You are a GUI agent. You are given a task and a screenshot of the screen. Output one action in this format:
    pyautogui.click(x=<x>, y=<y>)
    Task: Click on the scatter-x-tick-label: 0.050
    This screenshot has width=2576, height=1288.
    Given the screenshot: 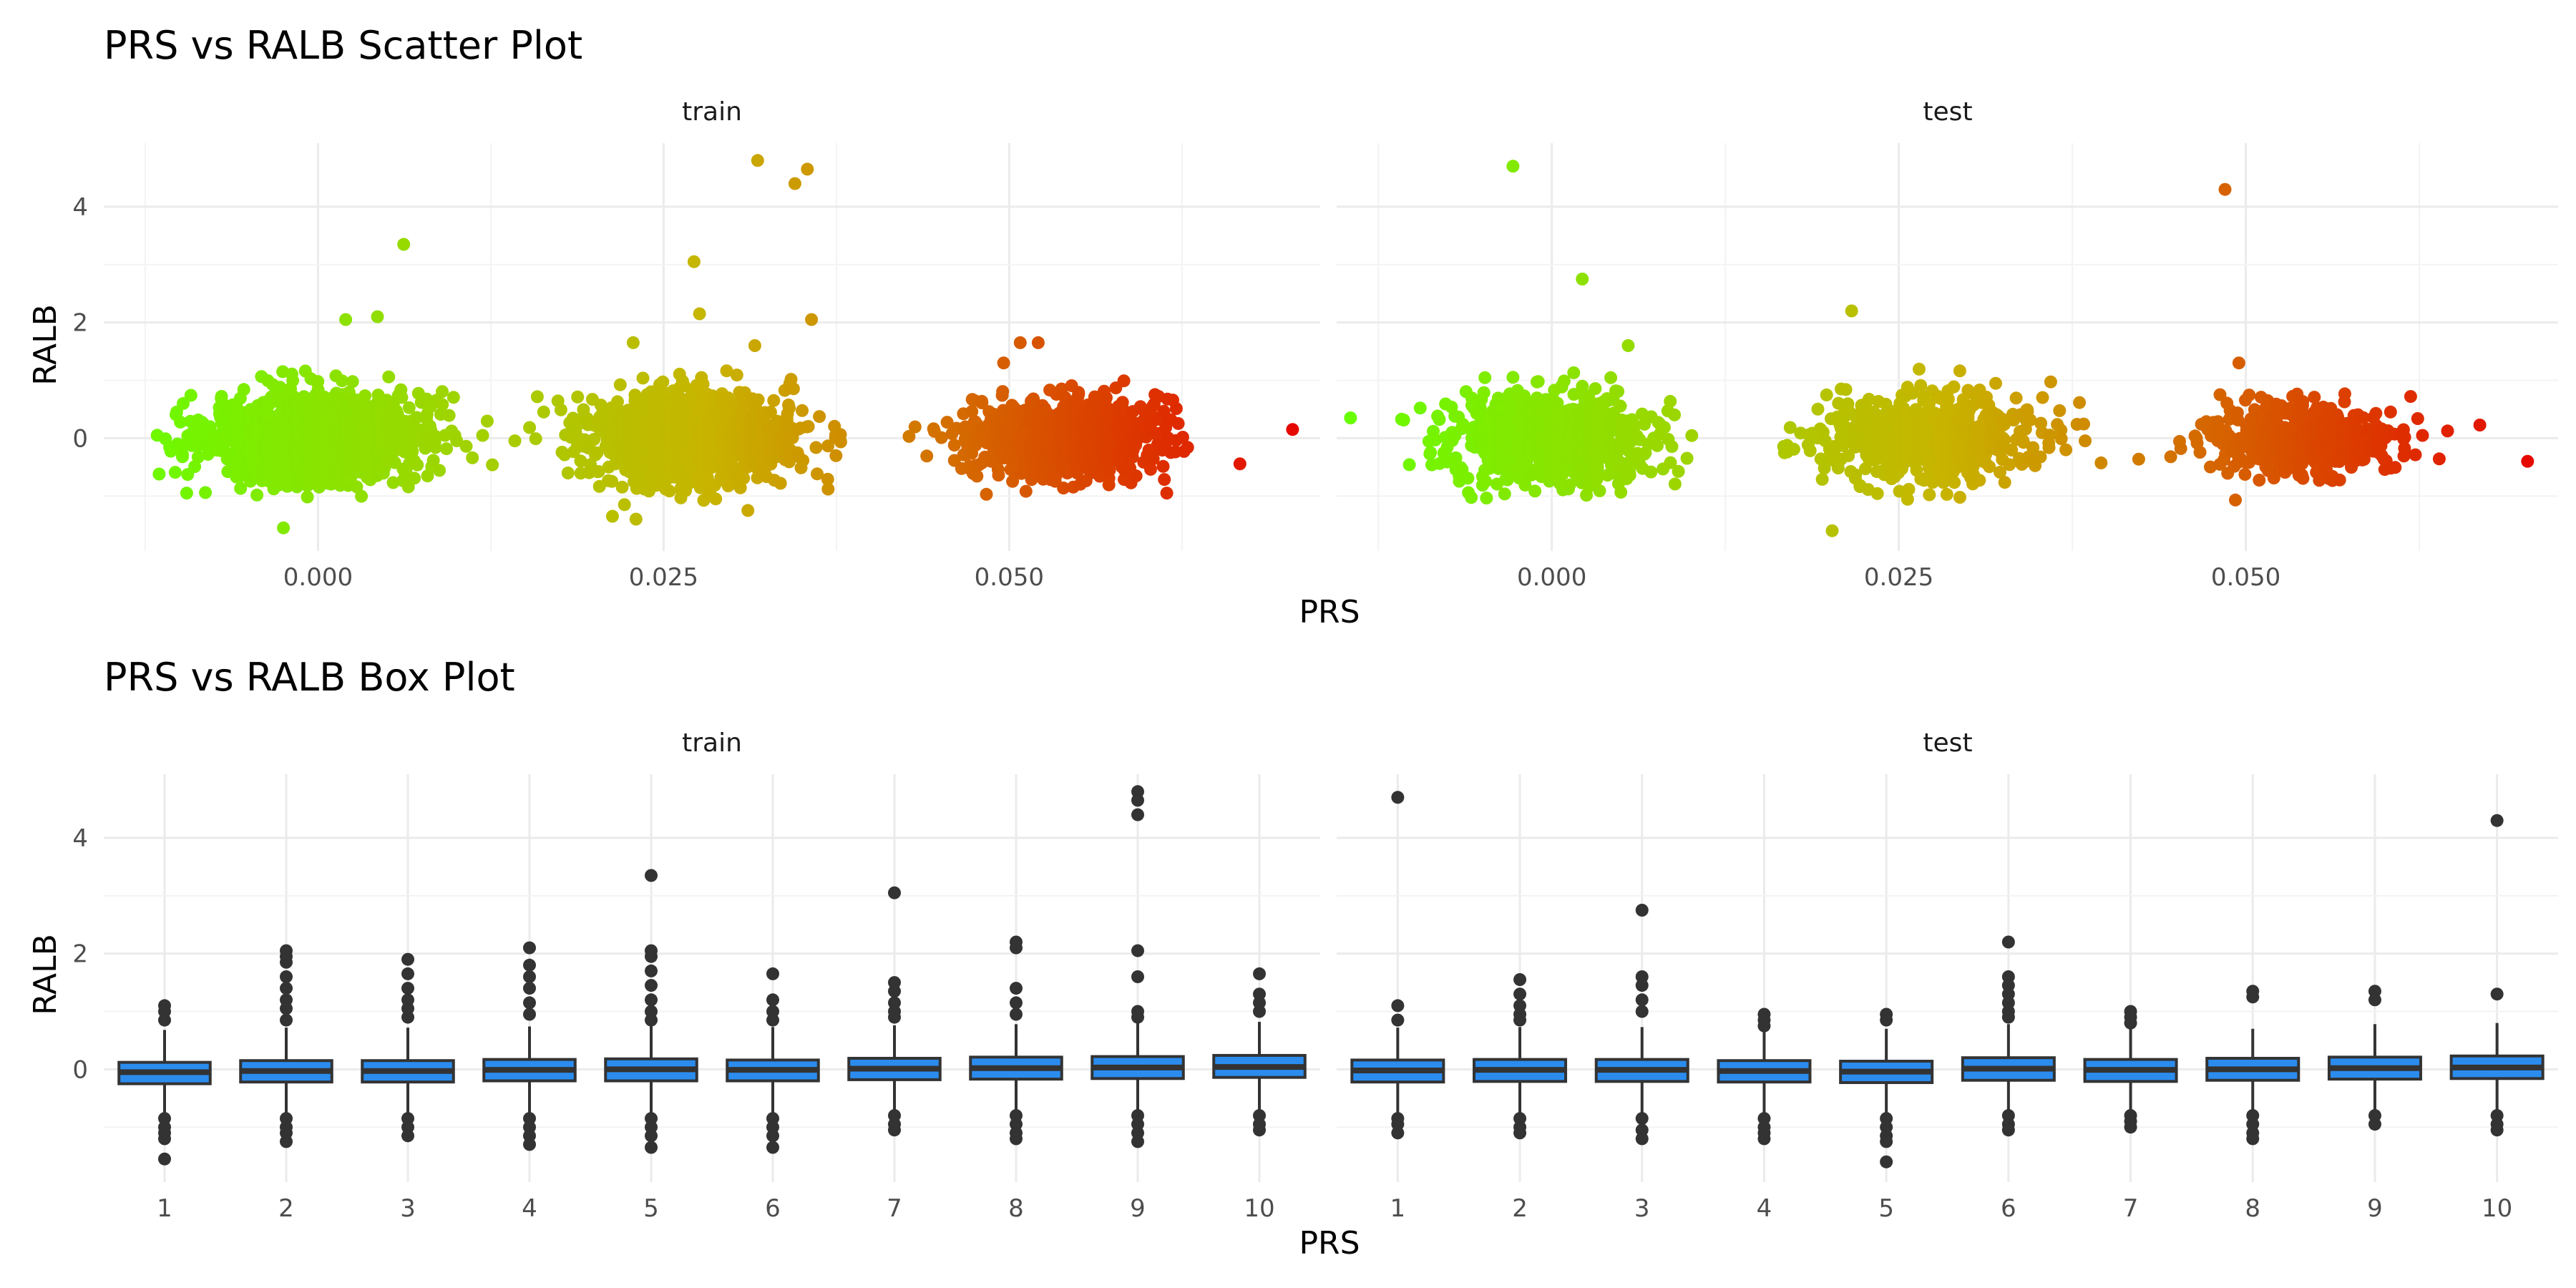 What is the action you would take?
    pyautogui.click(x=1009, y=577)
    